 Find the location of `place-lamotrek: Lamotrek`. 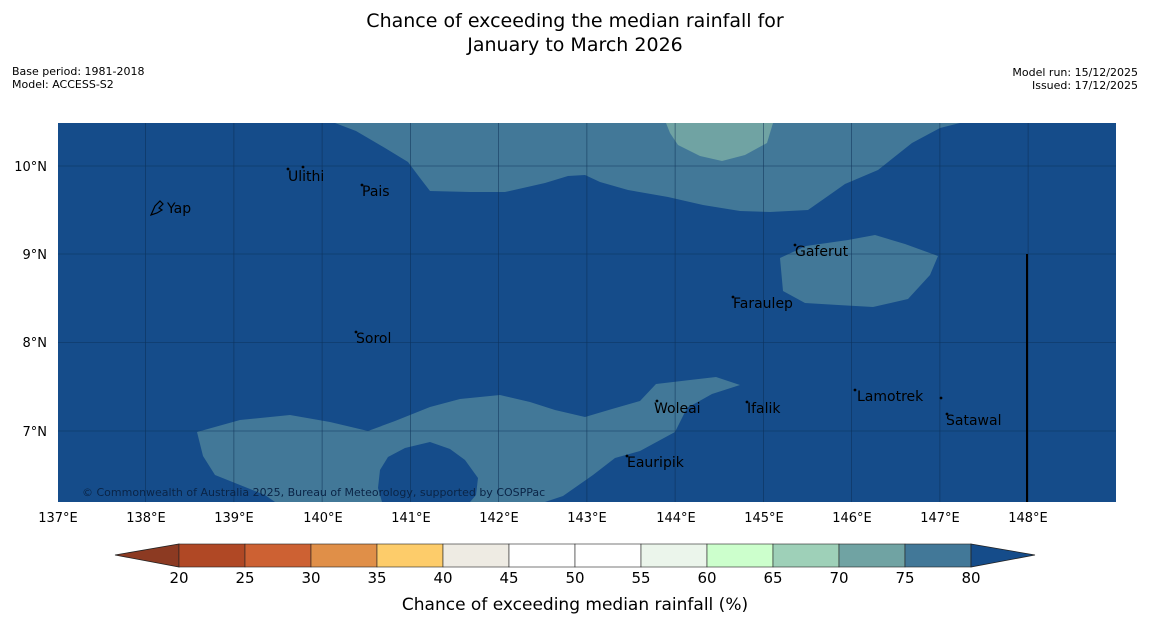

place-lamotrek: Lamotrek is located at coordinates (890, 397).